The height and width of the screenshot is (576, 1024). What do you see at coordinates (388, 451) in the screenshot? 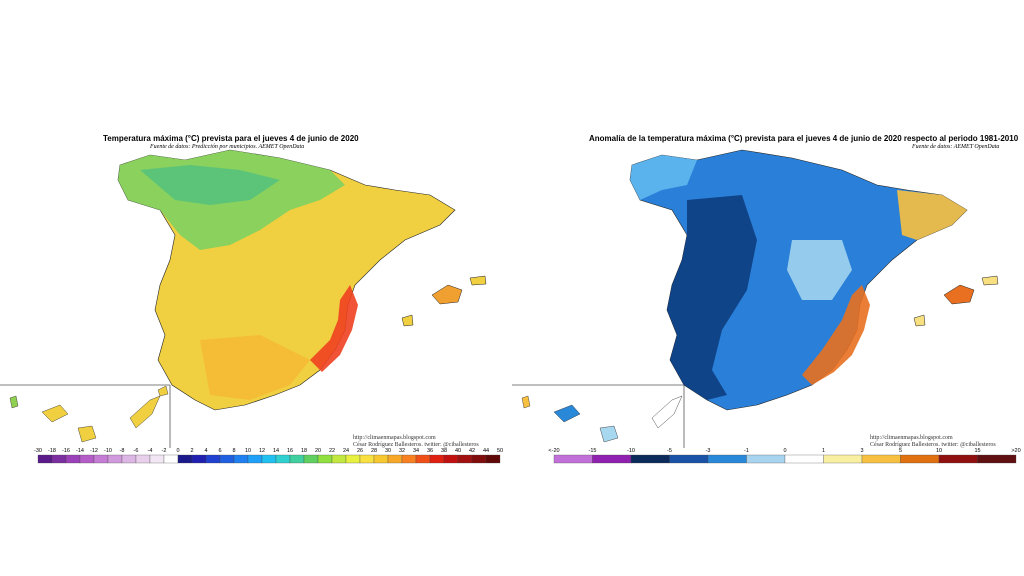
I see `scale-tick-label: 30` at bounding box center [388, 451].